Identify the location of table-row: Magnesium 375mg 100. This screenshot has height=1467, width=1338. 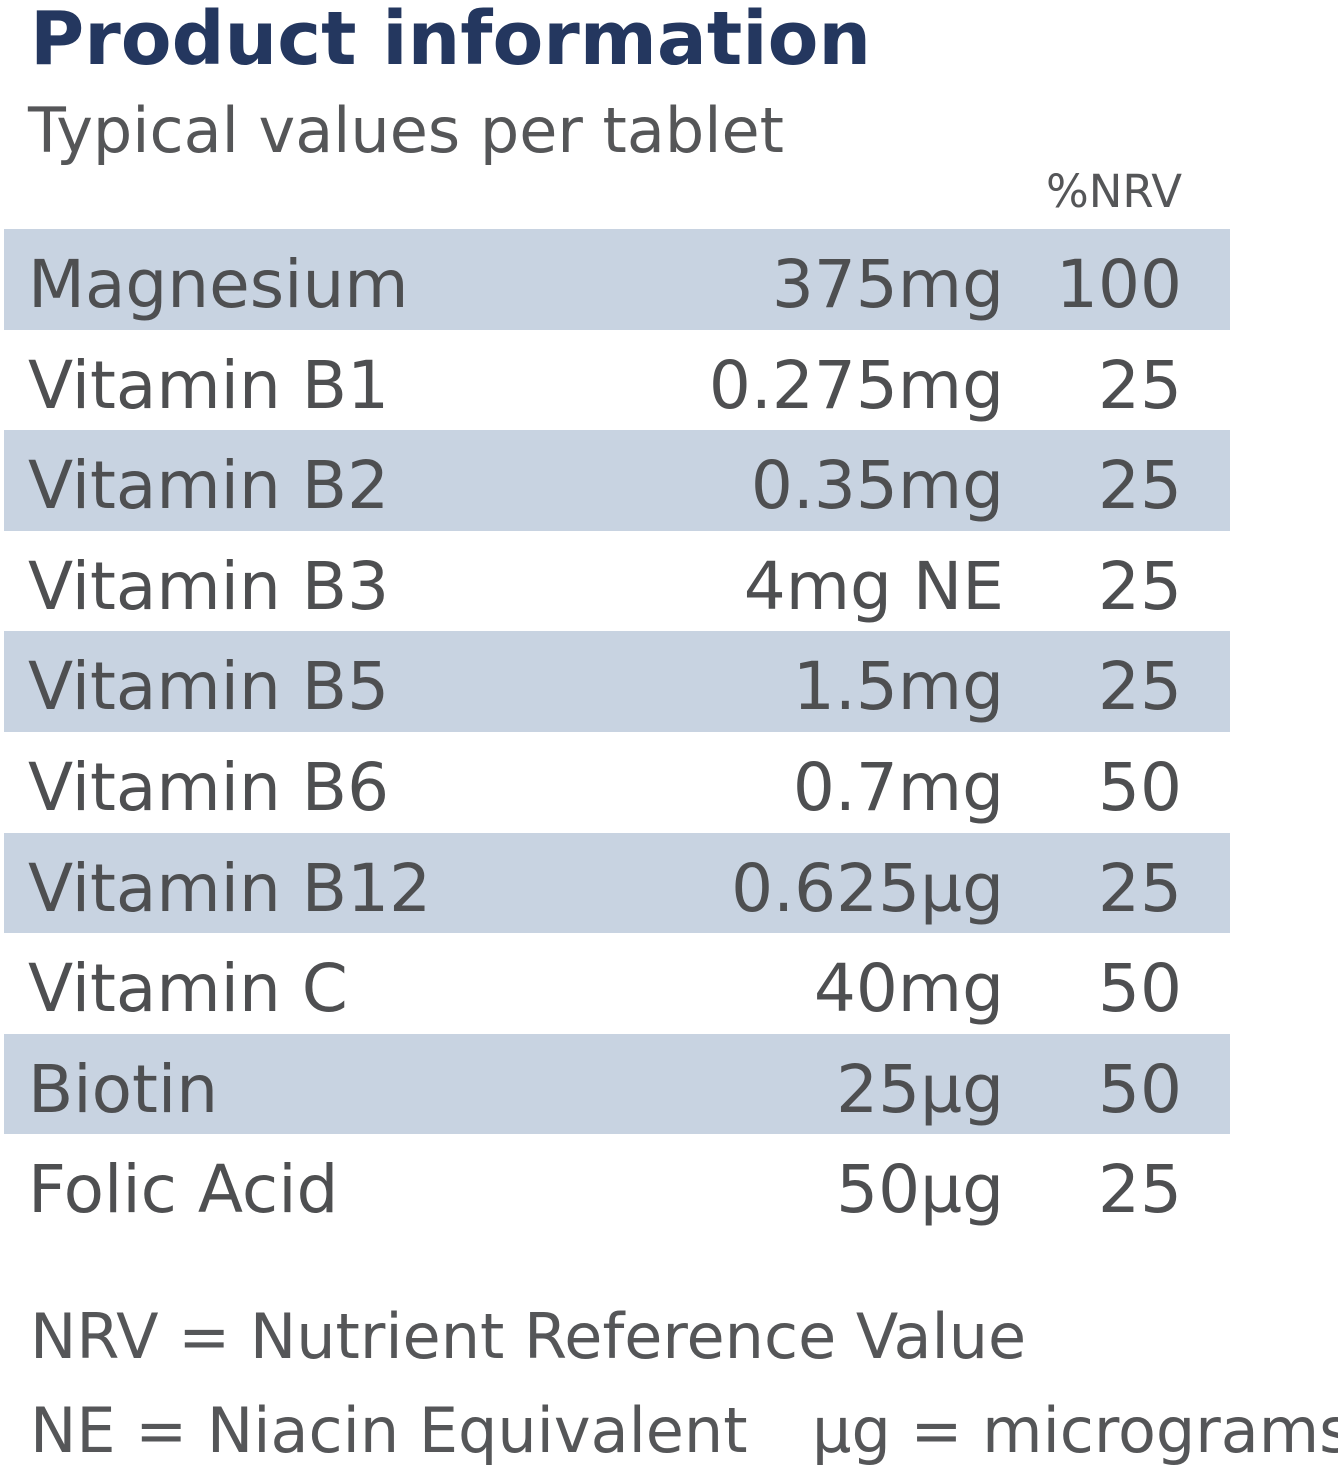
(617, 279).